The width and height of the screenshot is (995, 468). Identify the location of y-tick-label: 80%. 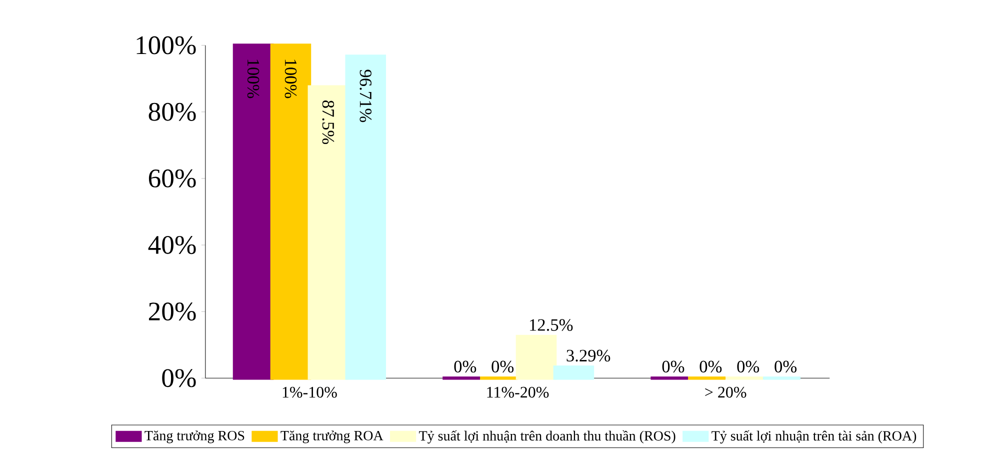
(172, 111).